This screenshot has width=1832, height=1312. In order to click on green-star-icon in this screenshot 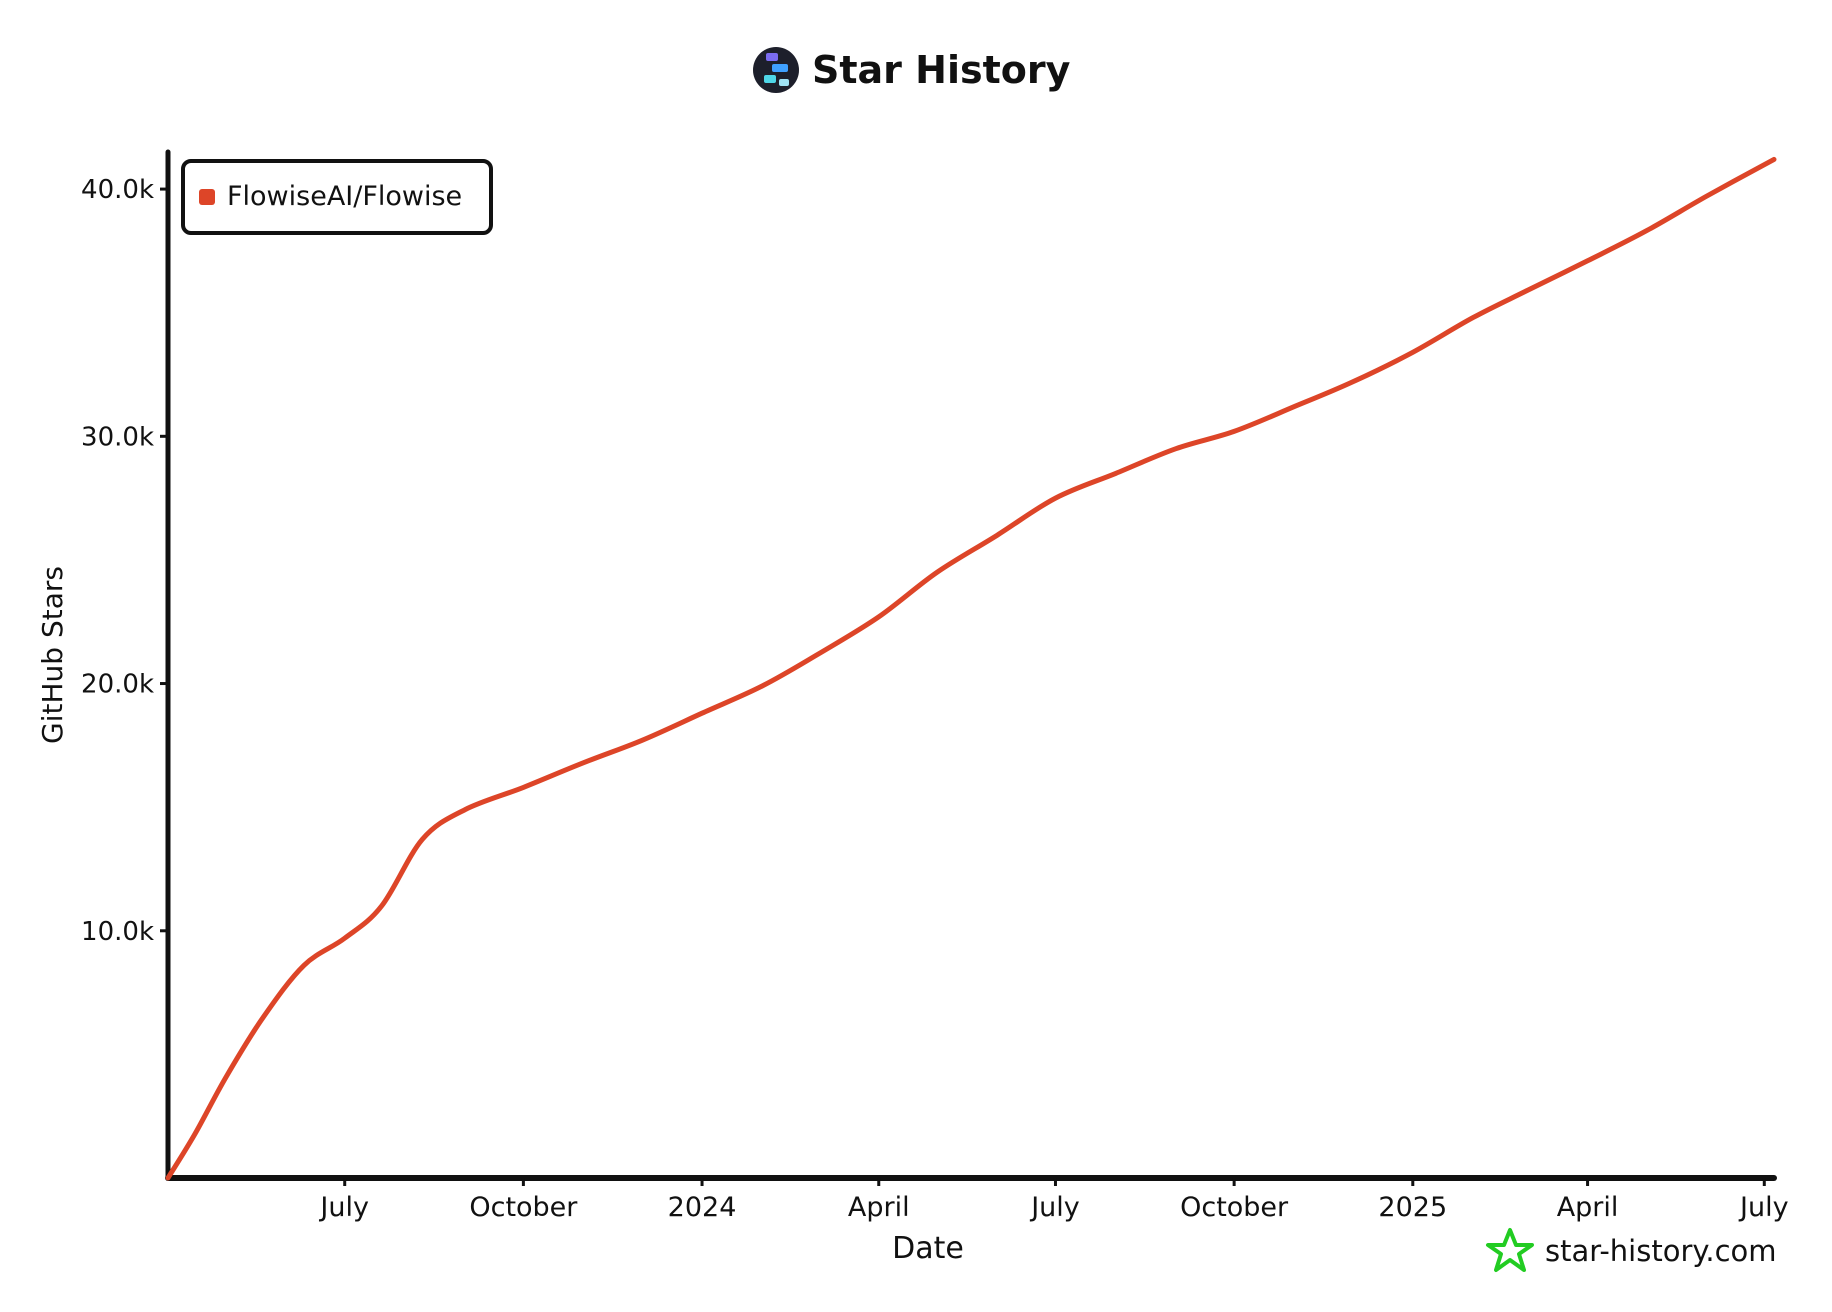, I will do `click(1510, 1250)`.